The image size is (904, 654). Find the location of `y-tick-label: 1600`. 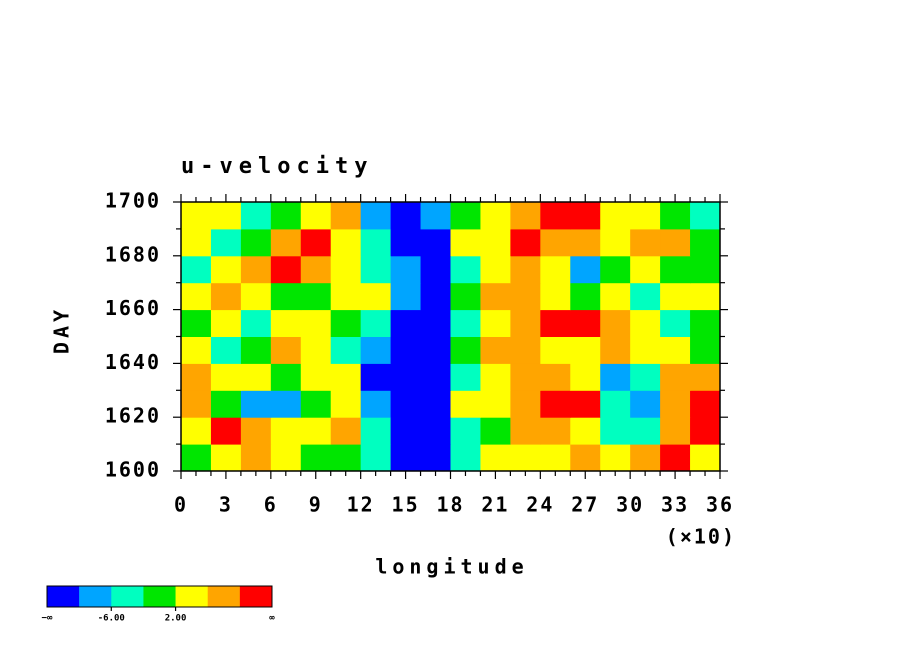

y-tick-label: 1600 is located at coordinates (133, 470).